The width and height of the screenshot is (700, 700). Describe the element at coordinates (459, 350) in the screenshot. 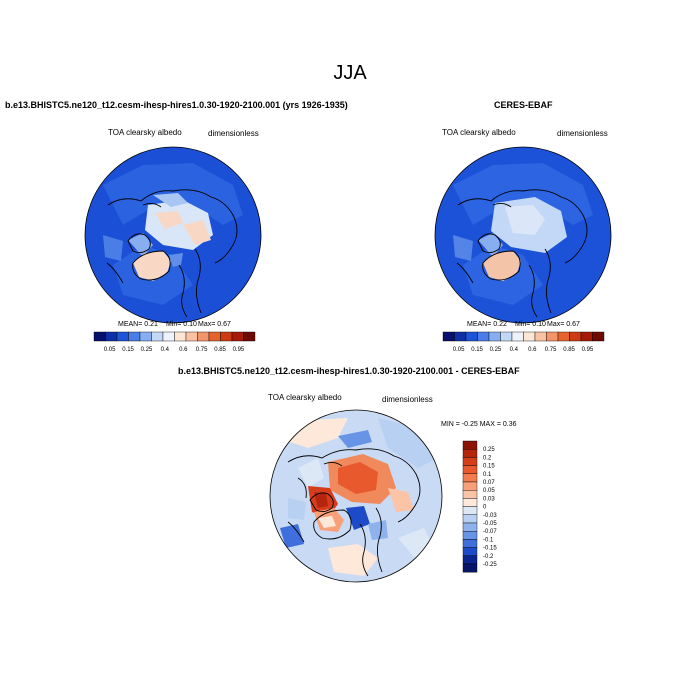

I see `panel-2-colorbar-tick-label: 0.05` at that location.